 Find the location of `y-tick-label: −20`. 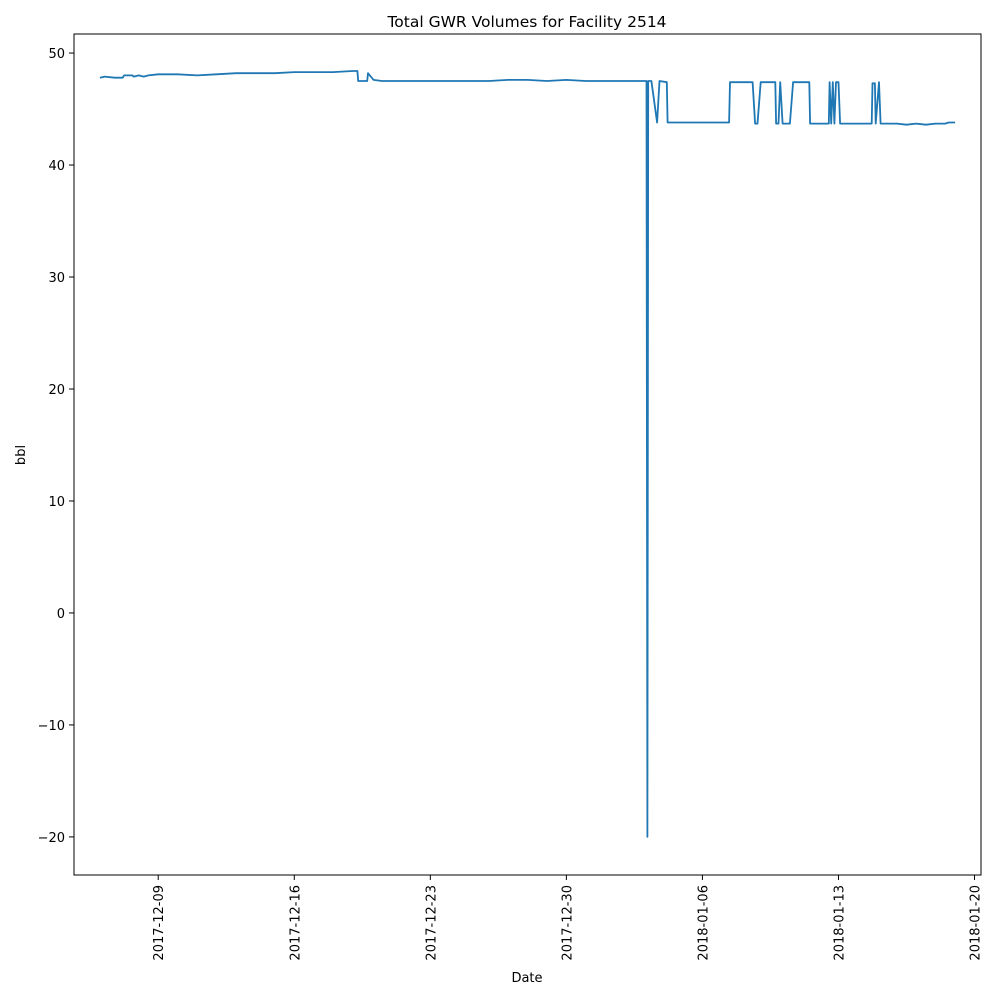

y-tick-label: −20 is located at coordinates (51, 838).